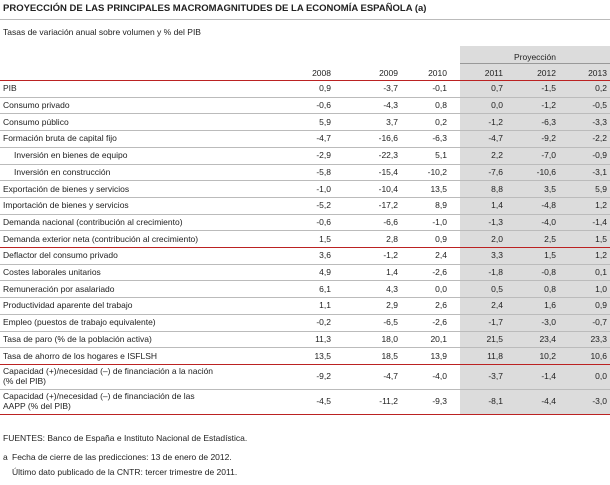  I want to click on cell-value: -3,1, so click(599, 171).